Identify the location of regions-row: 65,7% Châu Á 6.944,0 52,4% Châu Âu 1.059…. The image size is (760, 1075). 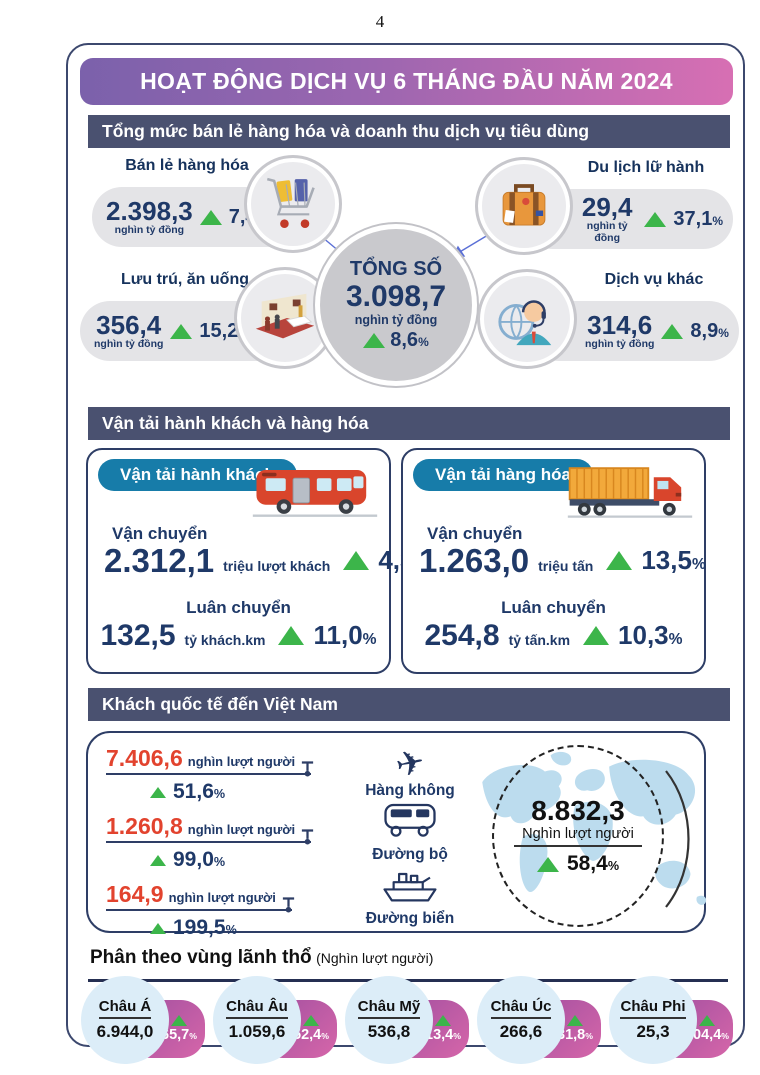
(407, 1020).